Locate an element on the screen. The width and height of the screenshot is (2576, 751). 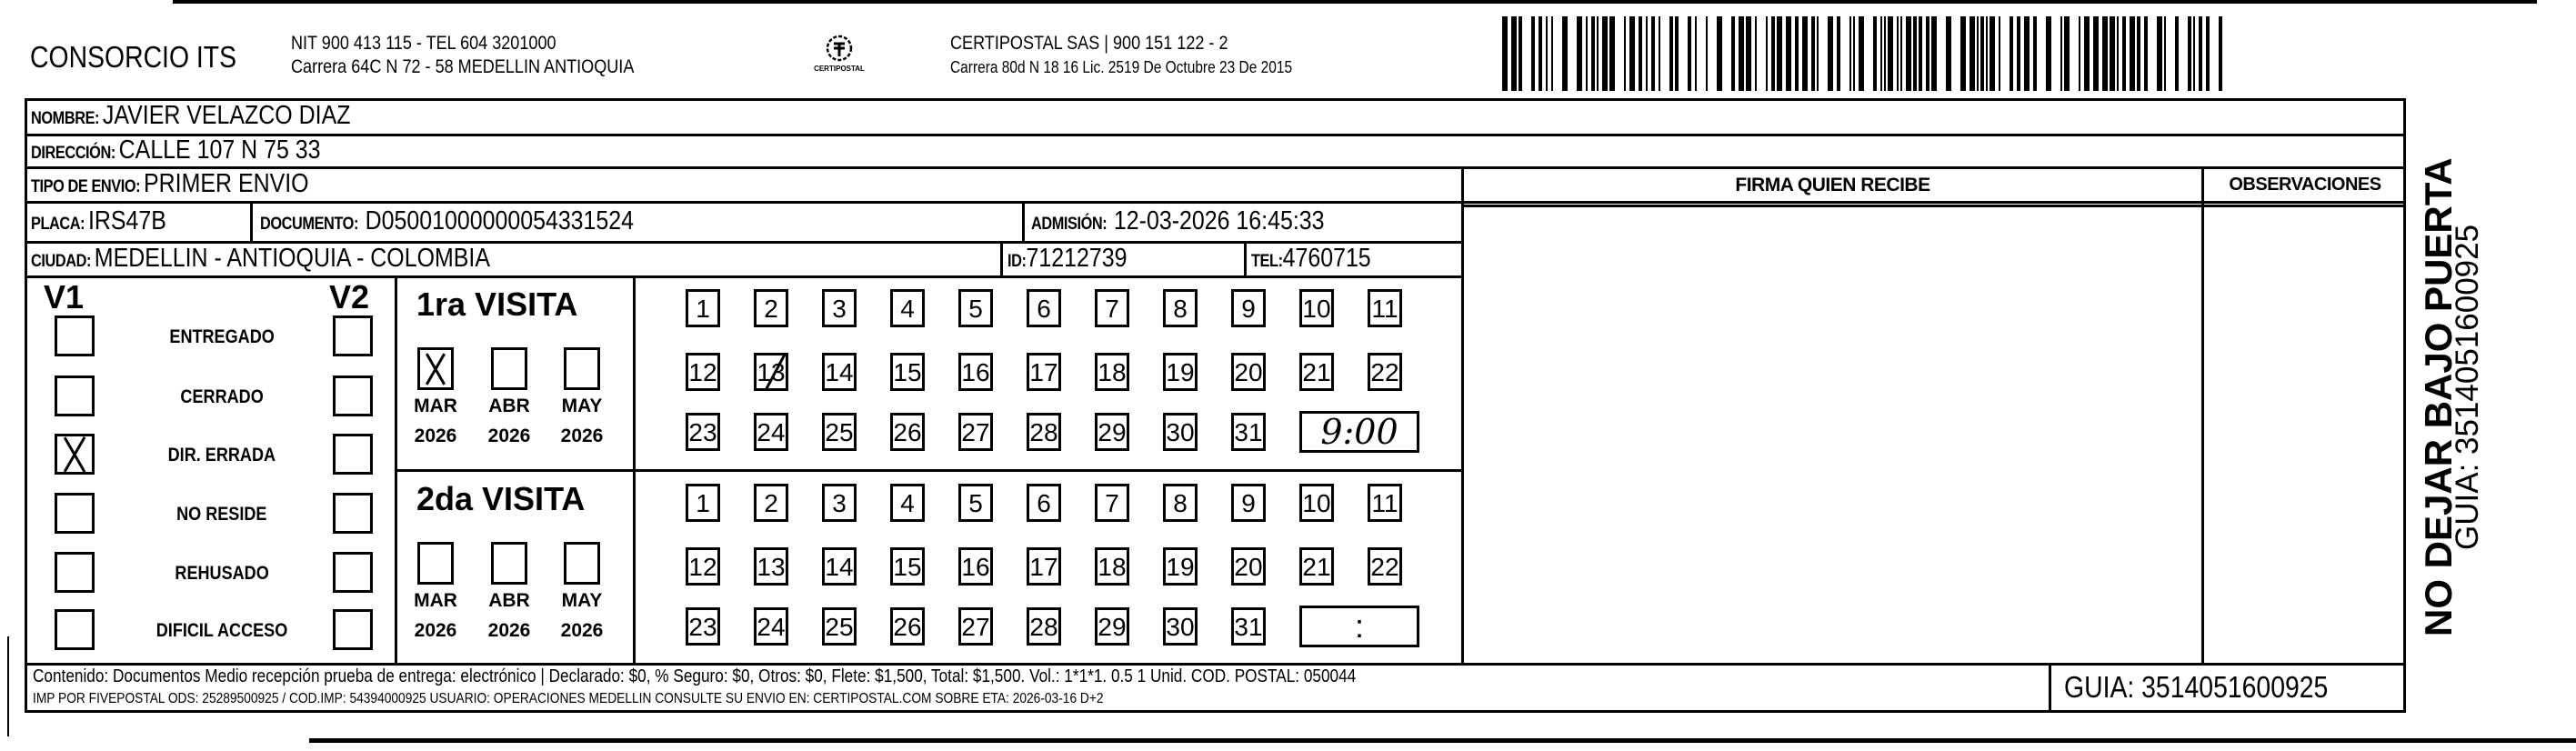
v1-checkbox-rehusado is located at coordinates (75, 573).